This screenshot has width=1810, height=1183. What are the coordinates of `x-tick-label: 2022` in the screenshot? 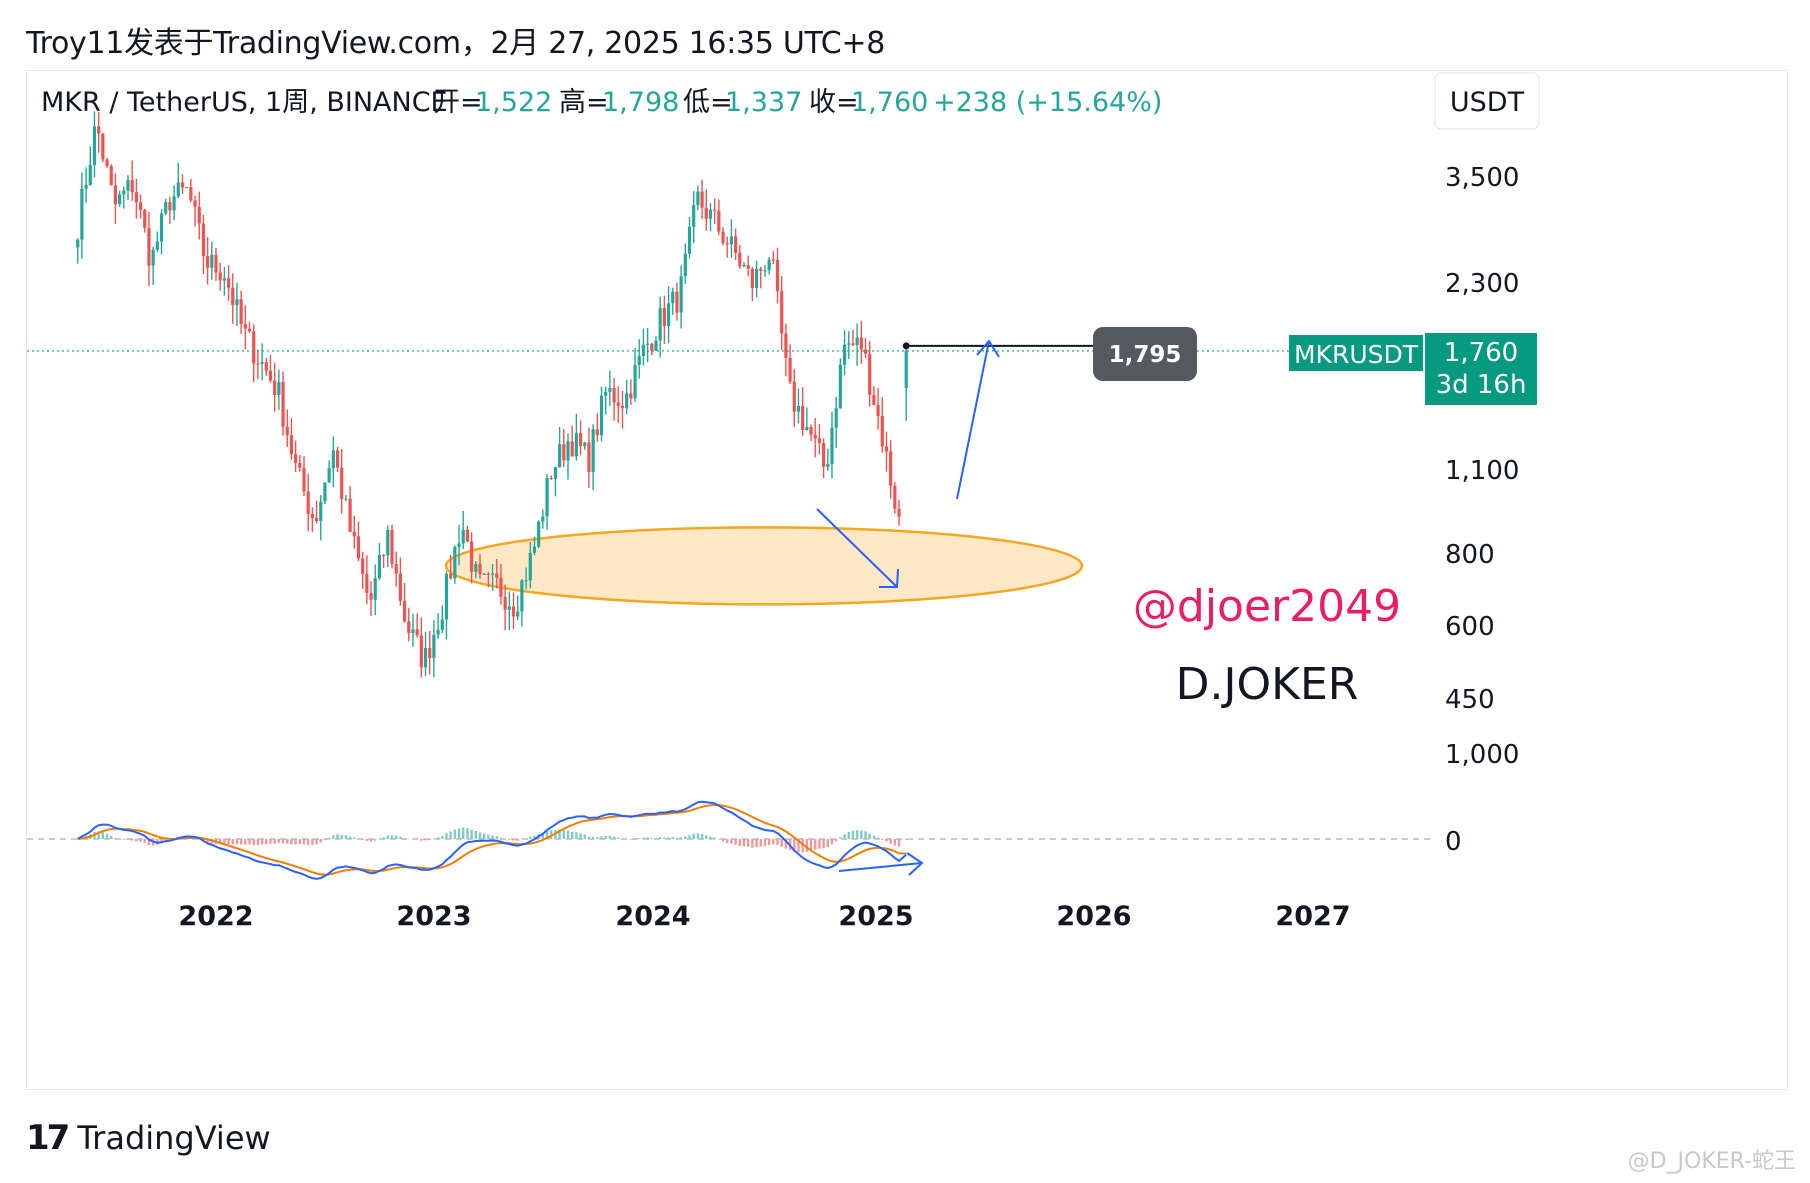 It's located at (215, 916).